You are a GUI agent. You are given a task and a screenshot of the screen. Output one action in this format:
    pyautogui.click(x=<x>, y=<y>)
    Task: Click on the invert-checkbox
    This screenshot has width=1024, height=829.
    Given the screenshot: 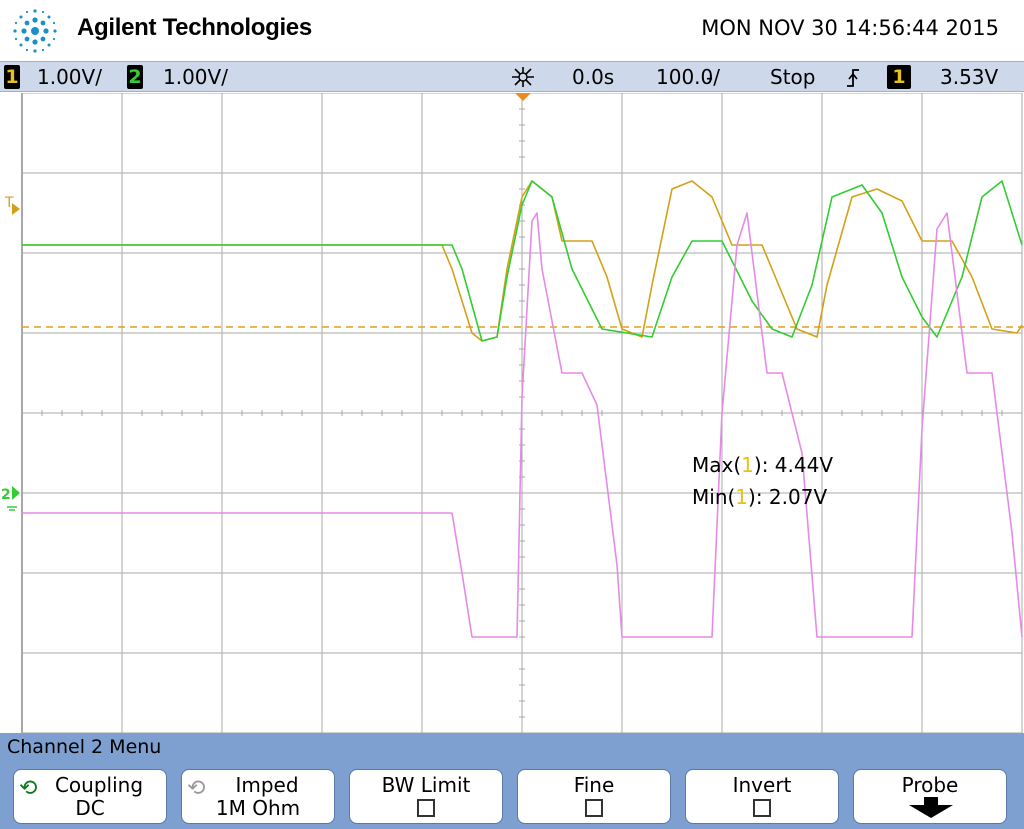 What is the action you would take?
    pyautogui.click(x=762, y=808)
    